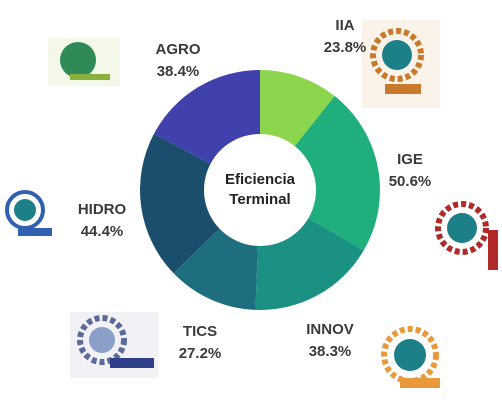 The height and width of the screenshot is (408, 502). I want to click on center-text: Eficiencia, so click(260, 179).